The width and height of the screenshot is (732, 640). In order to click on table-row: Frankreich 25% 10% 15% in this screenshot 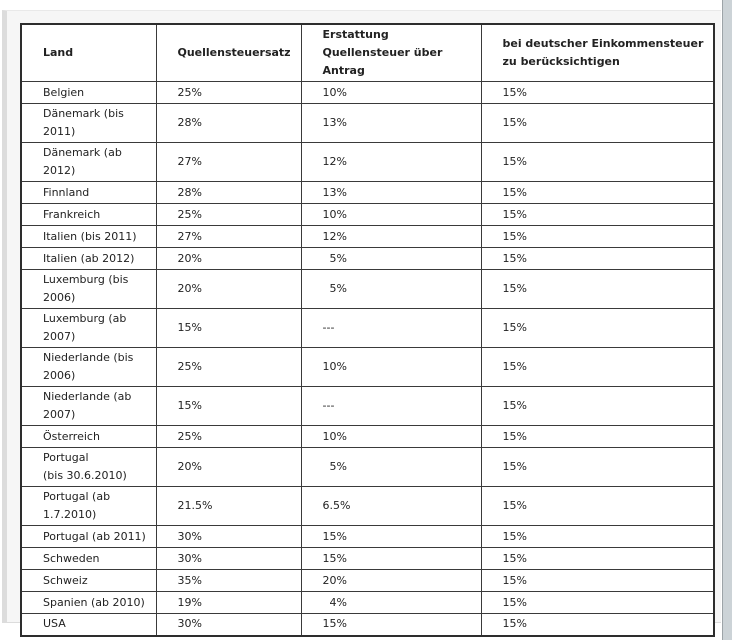, I will do `click(367, 214)`.